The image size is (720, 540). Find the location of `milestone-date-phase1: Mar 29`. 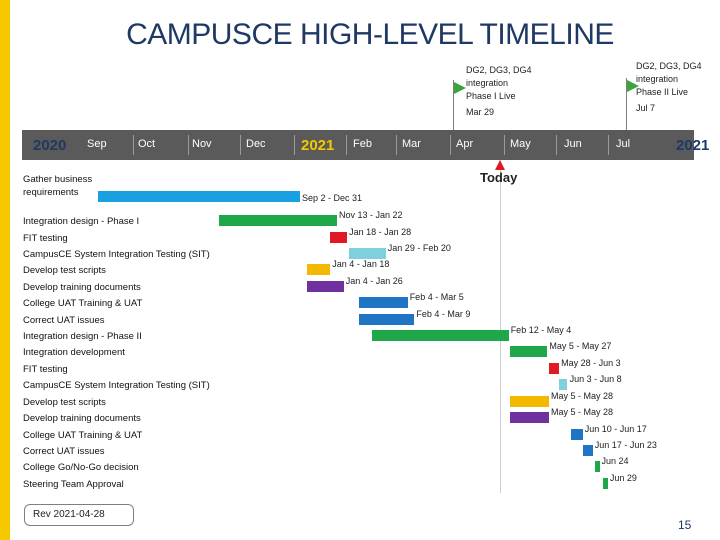

milestone-date-phase1: Mar 29 is located at coordinates (480, 112).